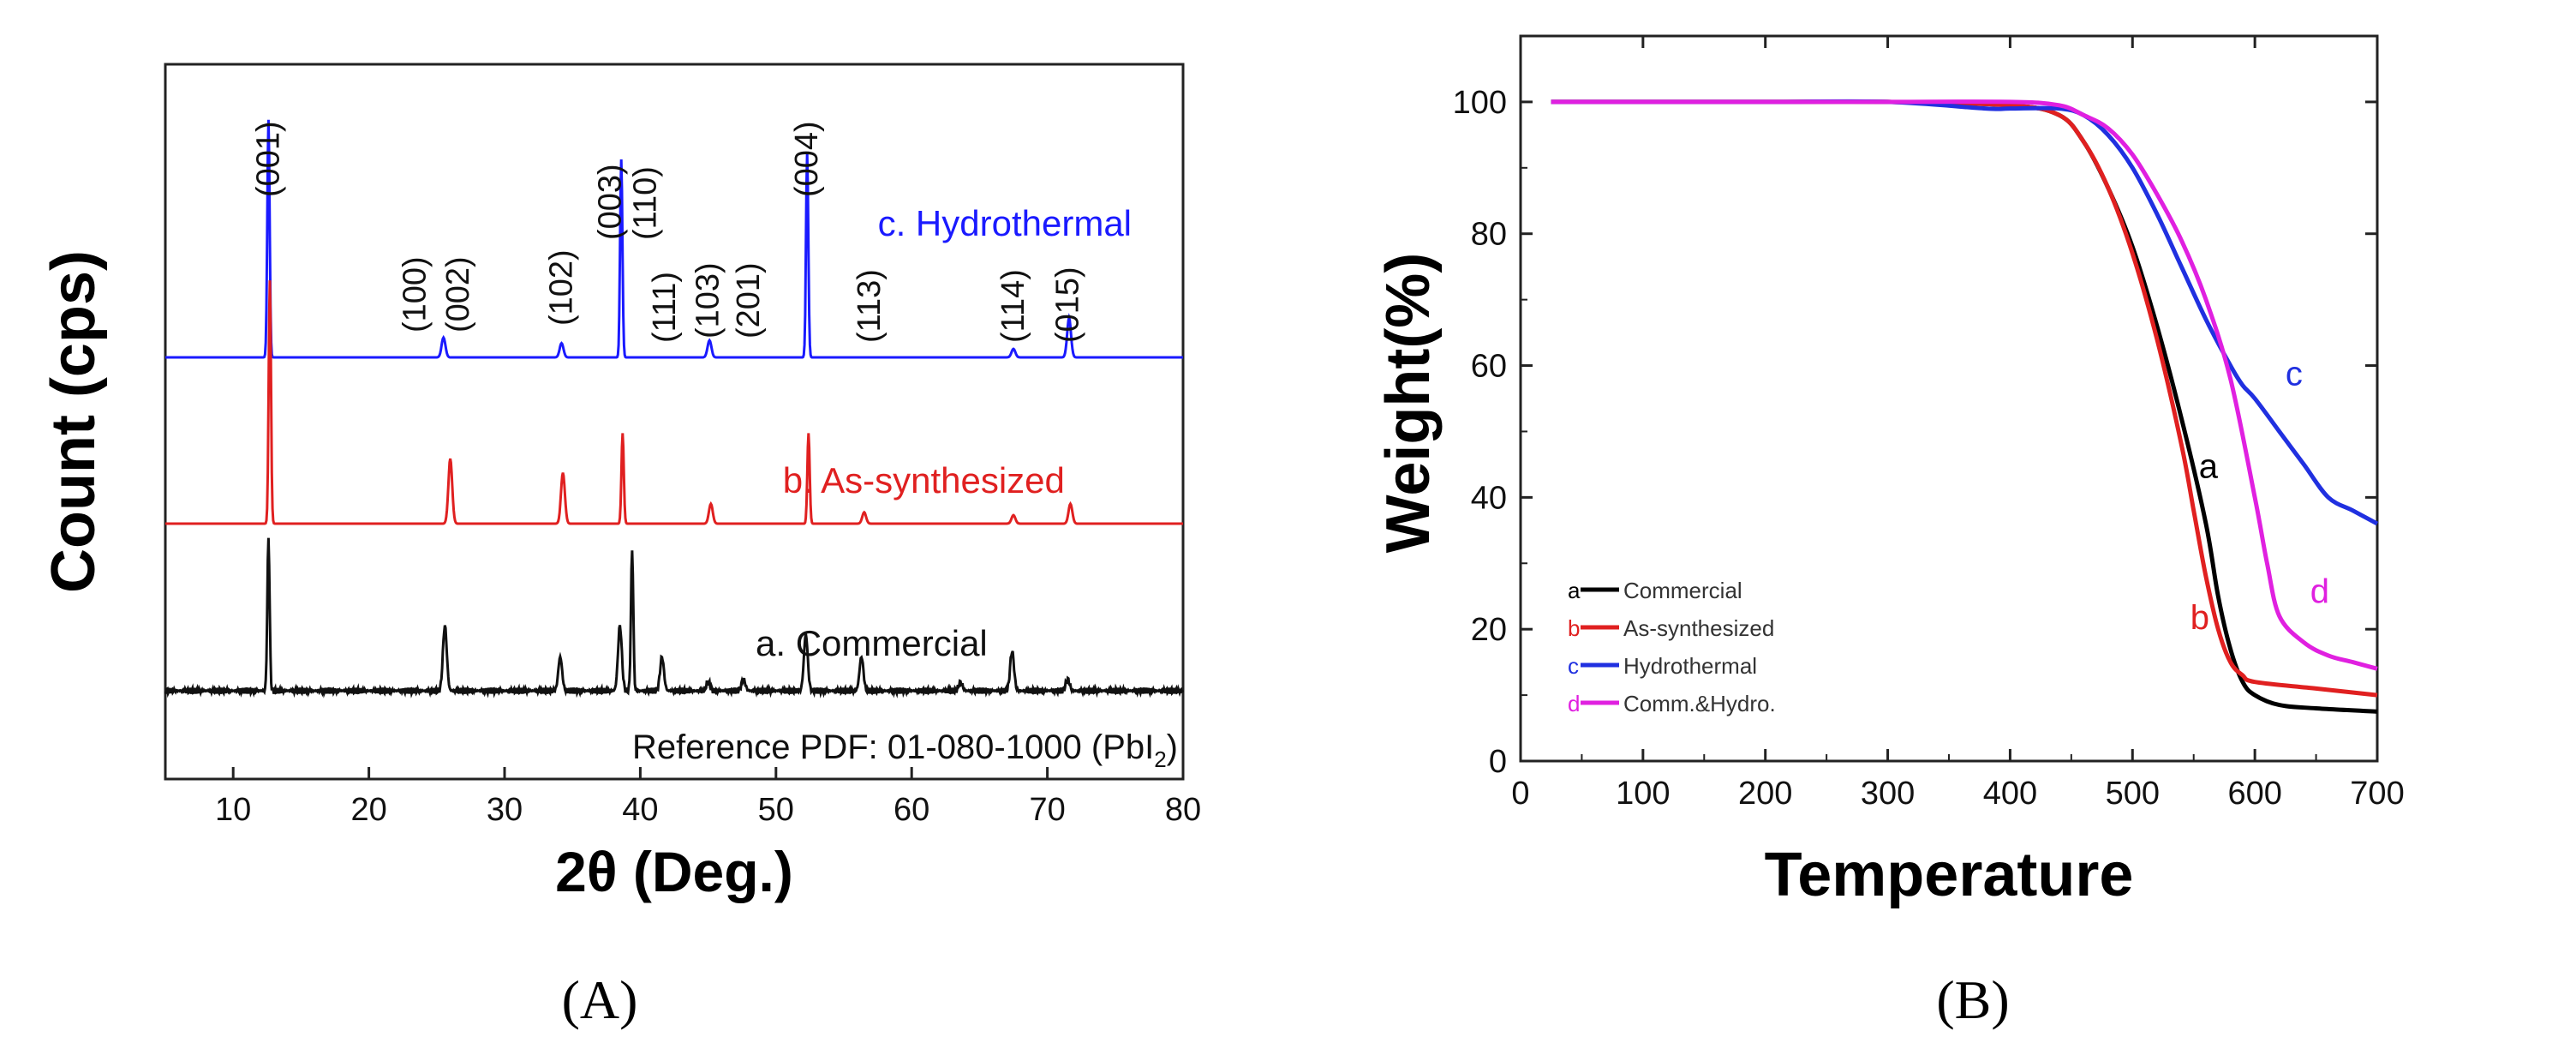  I want to click on tga-series-line, so click(1965, 312).